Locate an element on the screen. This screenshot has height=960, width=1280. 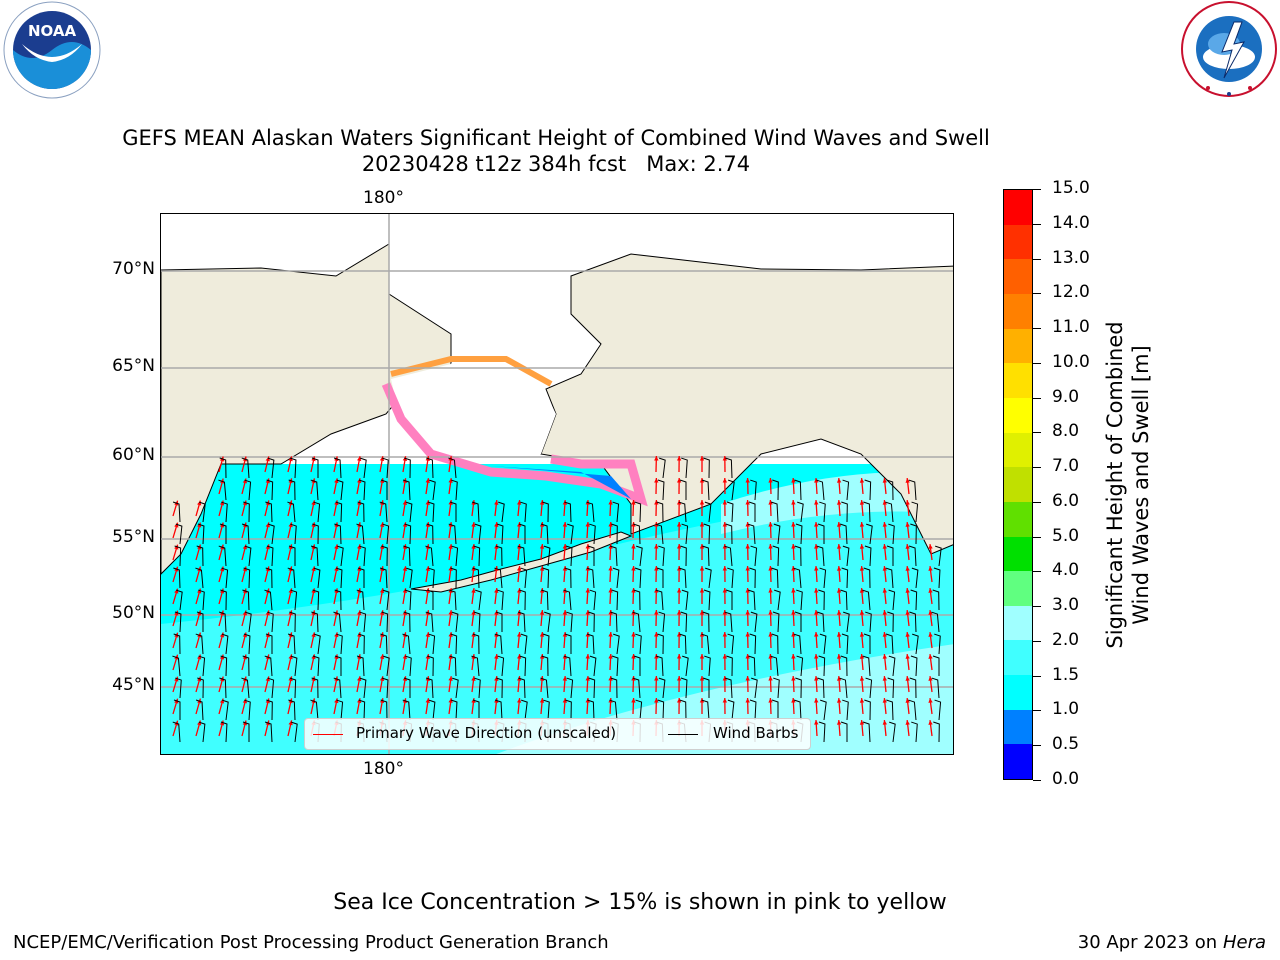
colorbar-tick-label: 1.0 is located at coordinates (1066, 709).